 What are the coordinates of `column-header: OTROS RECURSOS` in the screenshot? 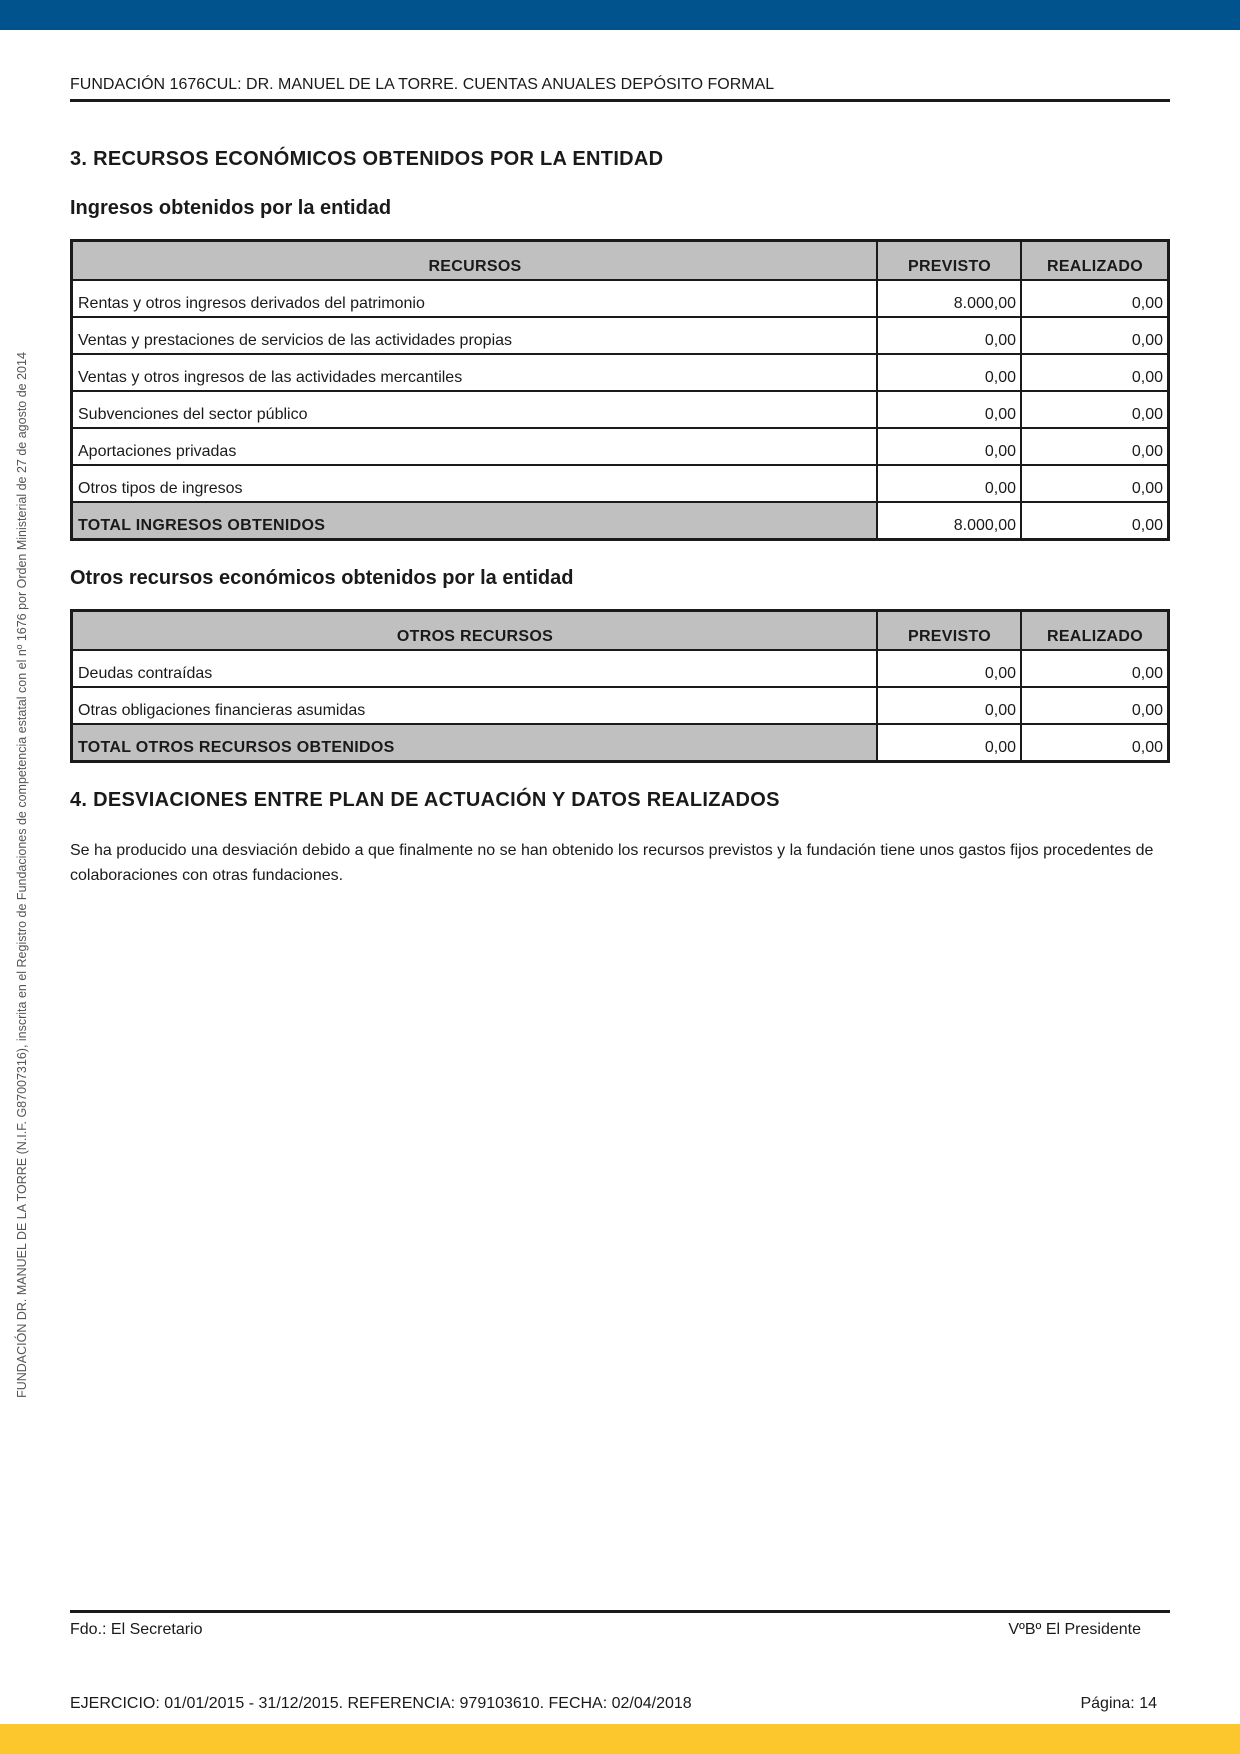 It's located at (474, 630).